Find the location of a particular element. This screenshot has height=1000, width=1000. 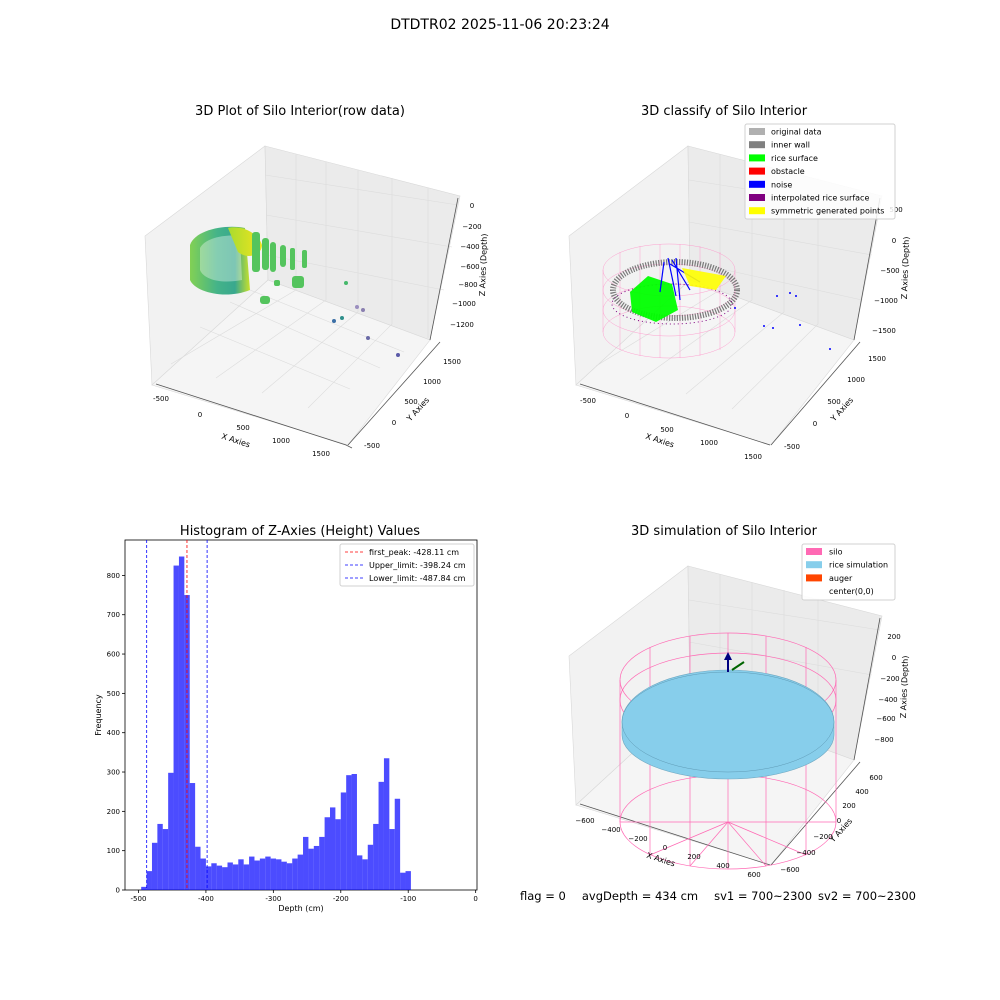

histogram-legend-label: Upper_limit: -398.24 cm is located at coordinates (417, 565).